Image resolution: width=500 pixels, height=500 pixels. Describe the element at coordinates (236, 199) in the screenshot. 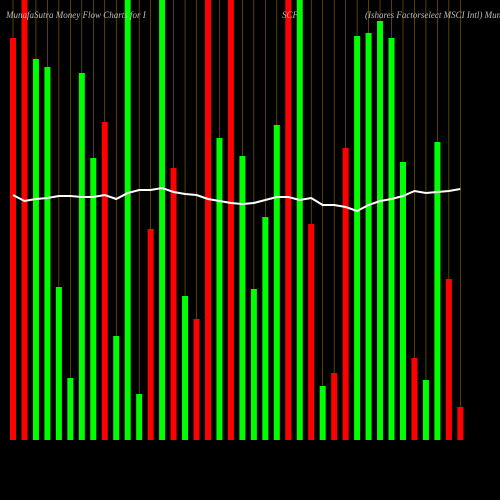

I see `trend-line` at that location.